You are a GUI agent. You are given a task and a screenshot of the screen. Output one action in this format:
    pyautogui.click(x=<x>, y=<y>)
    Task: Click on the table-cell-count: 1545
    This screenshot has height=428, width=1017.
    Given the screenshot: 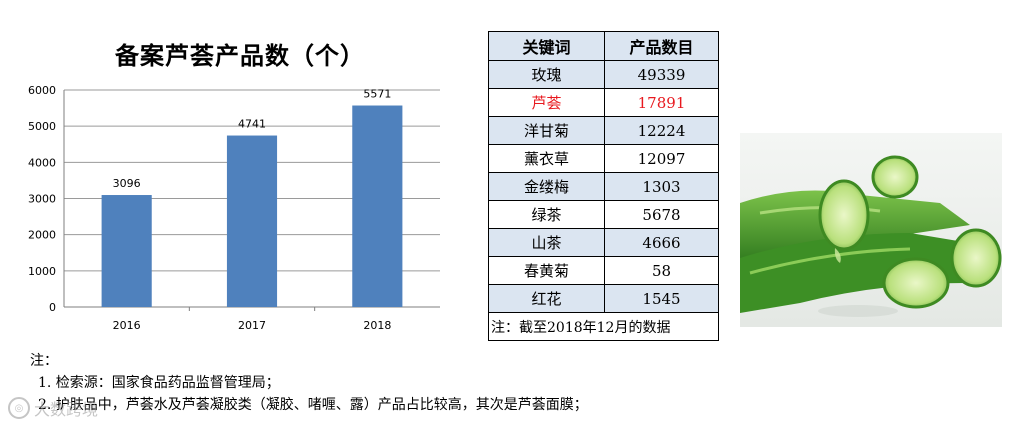 What is the action you would take?
    pyautogui.click(x=661, y=298)
    